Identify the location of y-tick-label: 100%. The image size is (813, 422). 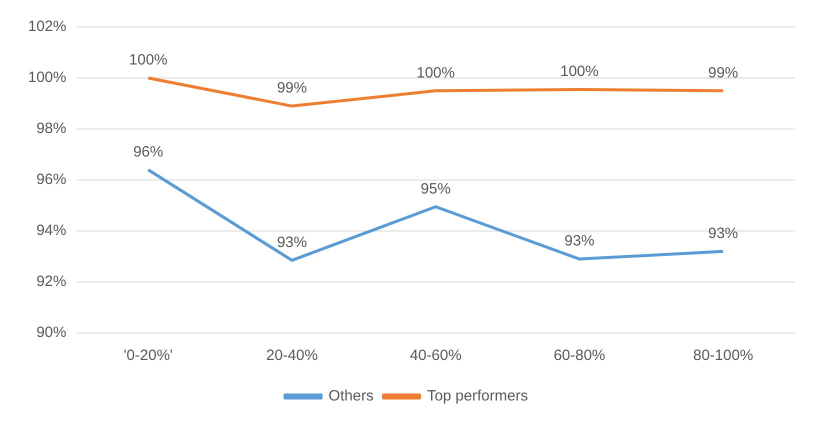
(47, 77).